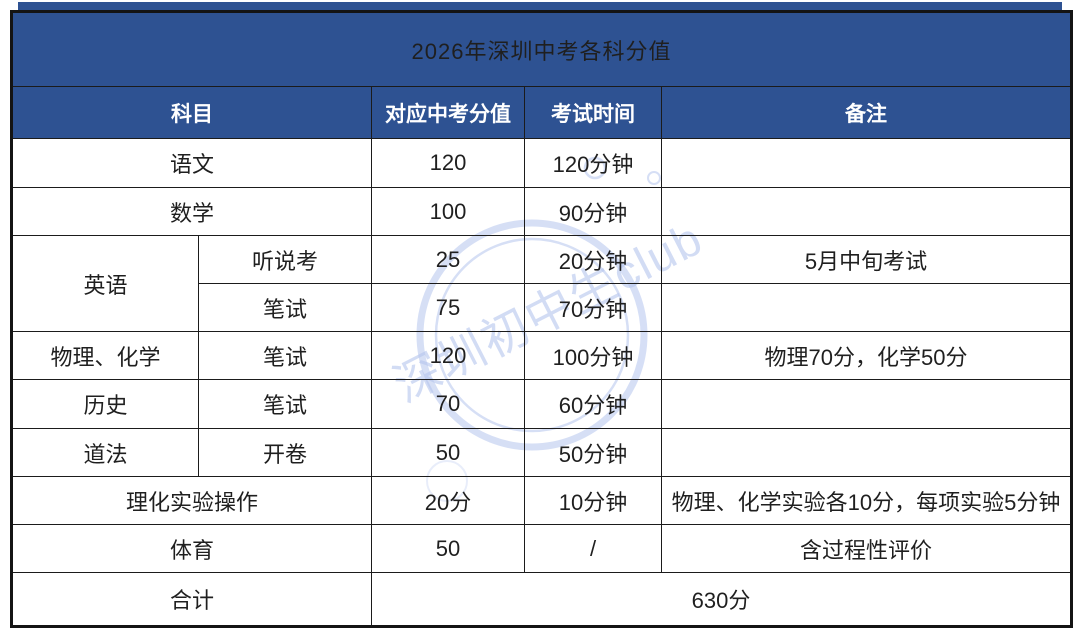 This screenshot has height=634, width=1080. What do you see at coordinates (448, 211) in the screenshot?
I see `cell-shuxue-score: 100` at bounding box center [448, 211].